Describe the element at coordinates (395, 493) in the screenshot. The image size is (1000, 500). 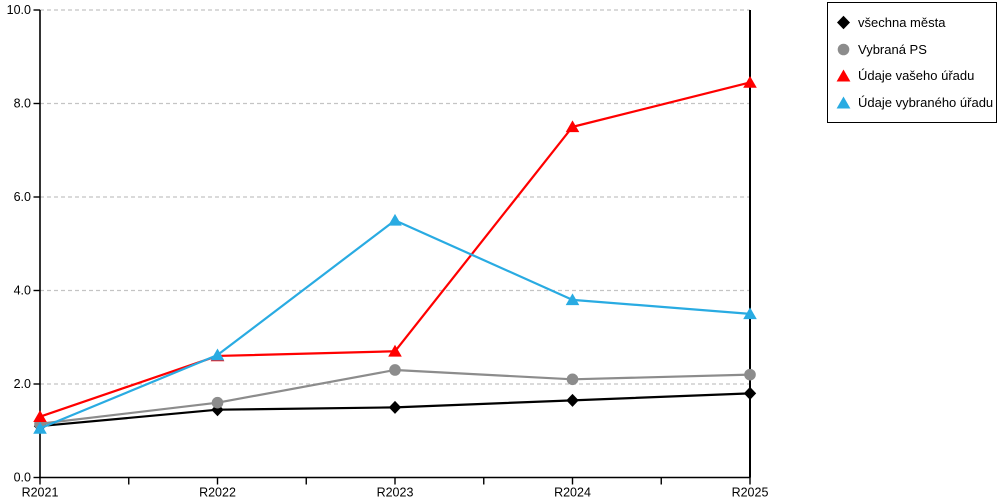
I see `x-axis-tick-label: R2023` at that location.